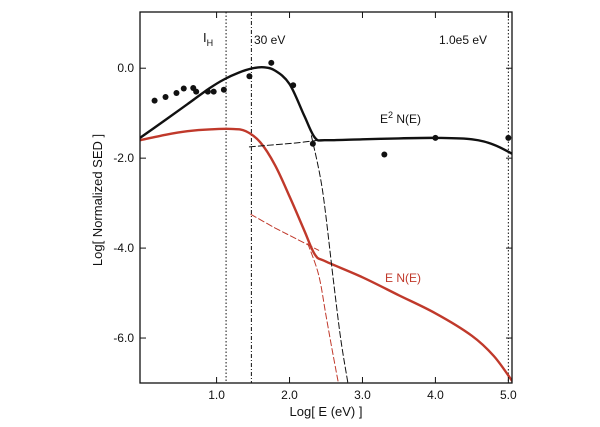  What do you see at coordinates (97, 200) in the screenshot?
I see `y-axis-label: Log[ Normalized SED ]` at bounding box center [97, 200].